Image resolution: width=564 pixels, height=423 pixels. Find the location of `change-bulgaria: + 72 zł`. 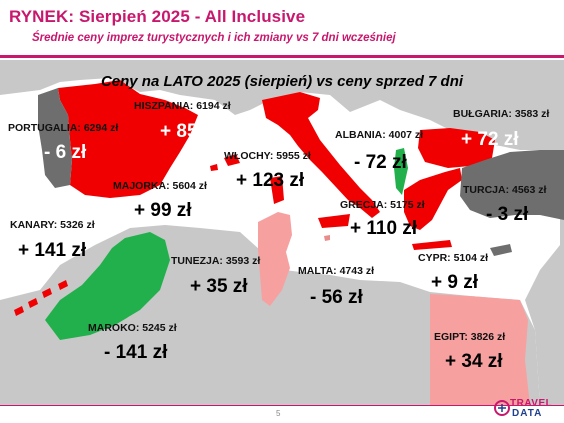

change-bulgaria: + 72 zł is located at coordinates (490, 139).